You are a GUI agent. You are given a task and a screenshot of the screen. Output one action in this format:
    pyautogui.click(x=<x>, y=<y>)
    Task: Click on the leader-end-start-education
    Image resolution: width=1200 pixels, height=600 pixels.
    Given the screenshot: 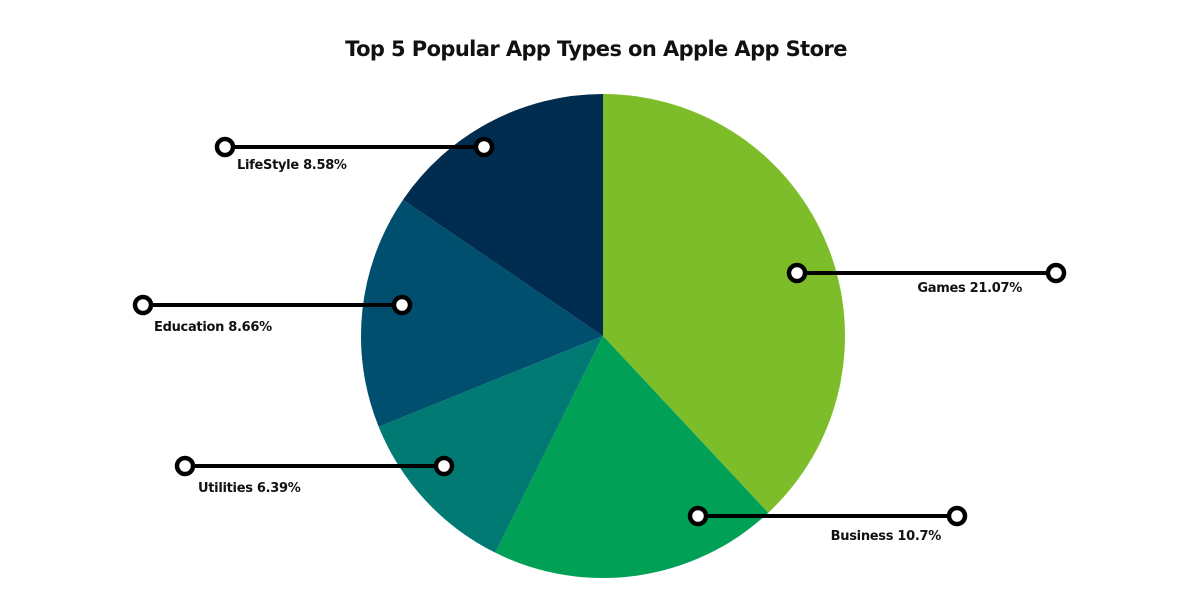 What is the action you would take?
    pyautogui.click(x=143, y=305)
    